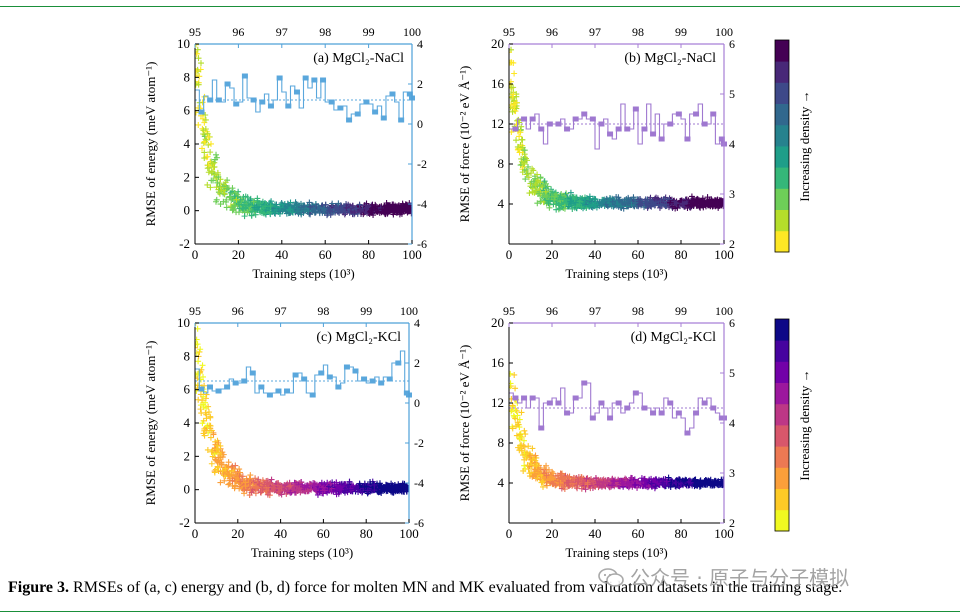 This screenshot has width=960, height=615. What do you see at coordinates (195, 533) in the screenshot?
I see `x-tick-label: 0` at bounding box center [195, 533].